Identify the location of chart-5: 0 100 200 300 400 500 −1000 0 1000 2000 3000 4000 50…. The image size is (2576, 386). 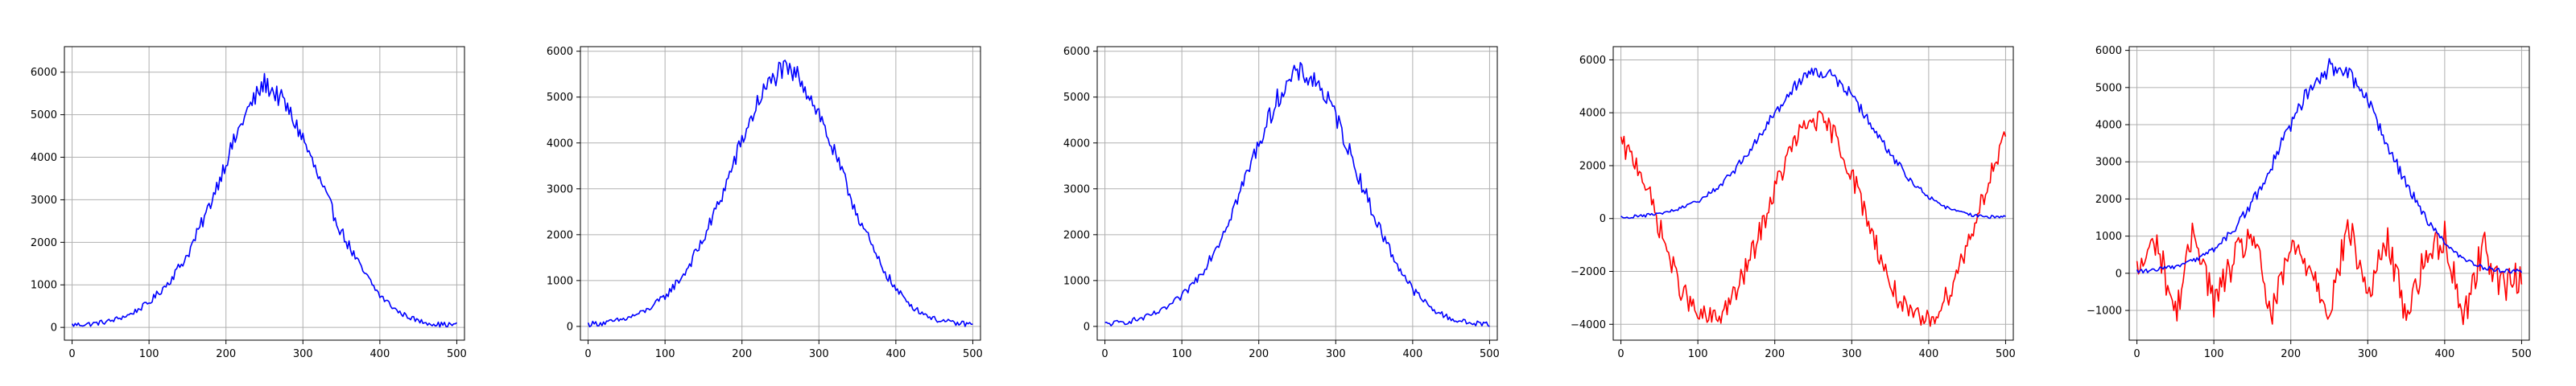
(2309, 202).